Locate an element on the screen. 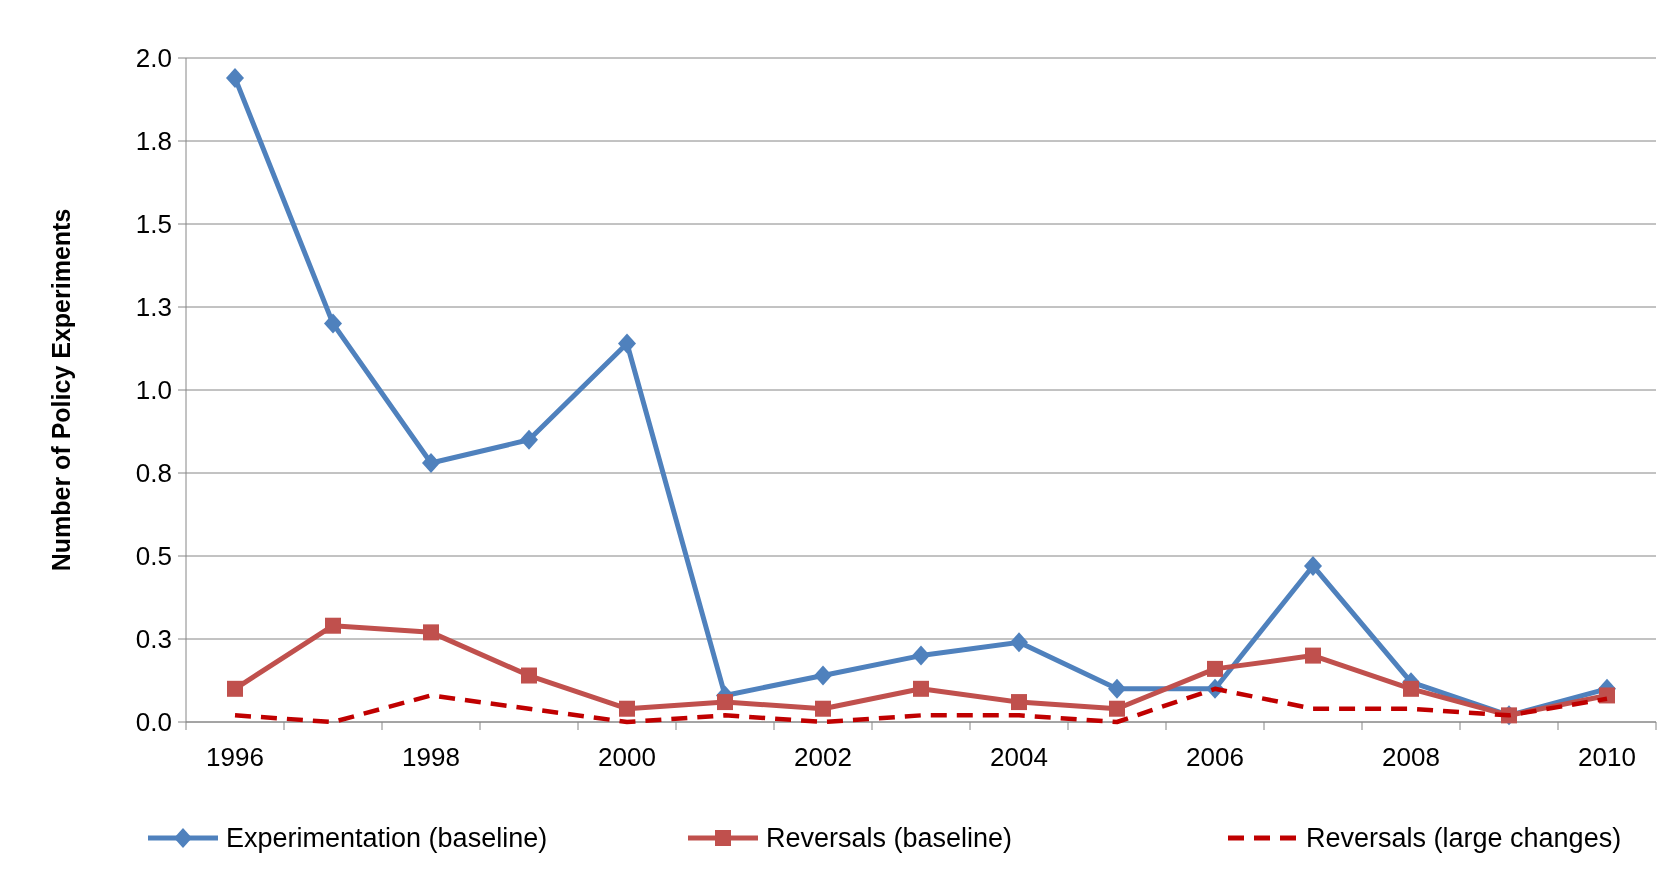 Image resolution: width=1666 pixels, height=870 pixels. y-tick-label: 0.3 is located at coordinates (153, 639).